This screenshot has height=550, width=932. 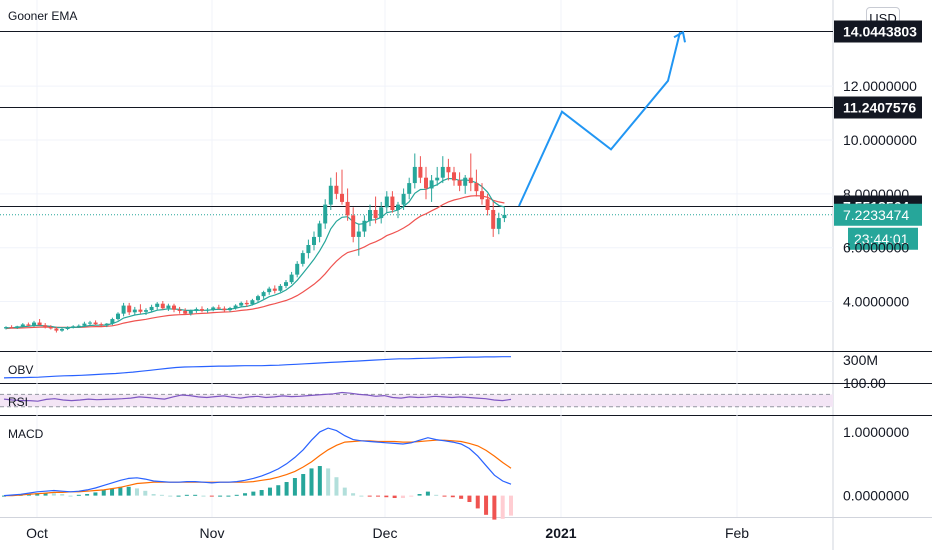 What do you see at coordinates (37, 533) in the screenshot?
I see `time-tick-label: Oct` at bounding box center [37, 533].